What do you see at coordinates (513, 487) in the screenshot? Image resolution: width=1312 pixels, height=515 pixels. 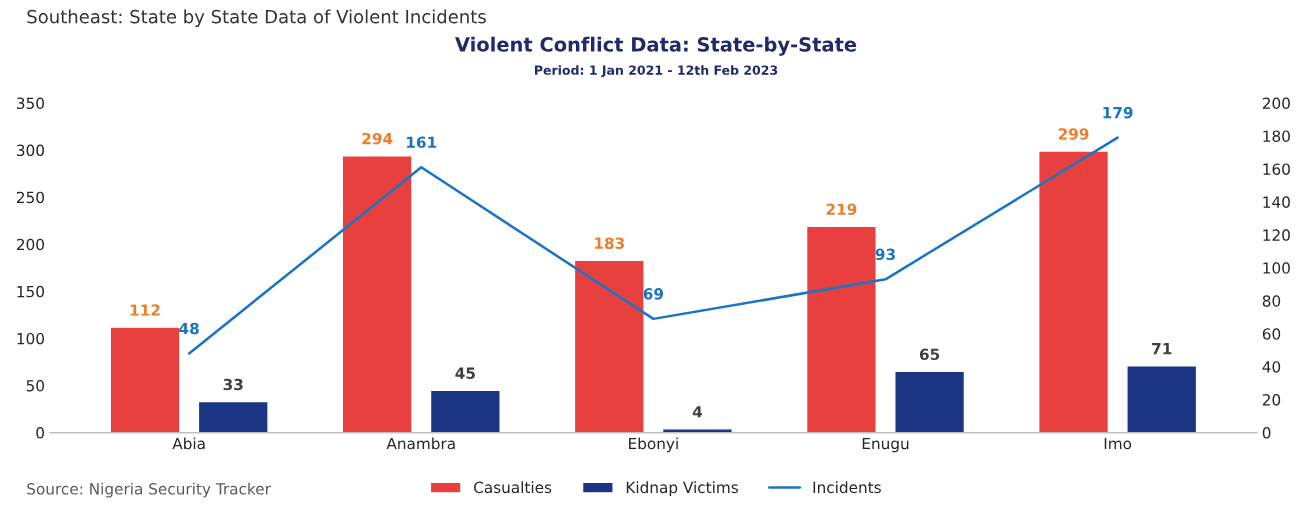 I see `legend-label: Casualties` at bounding box center [513, 487].